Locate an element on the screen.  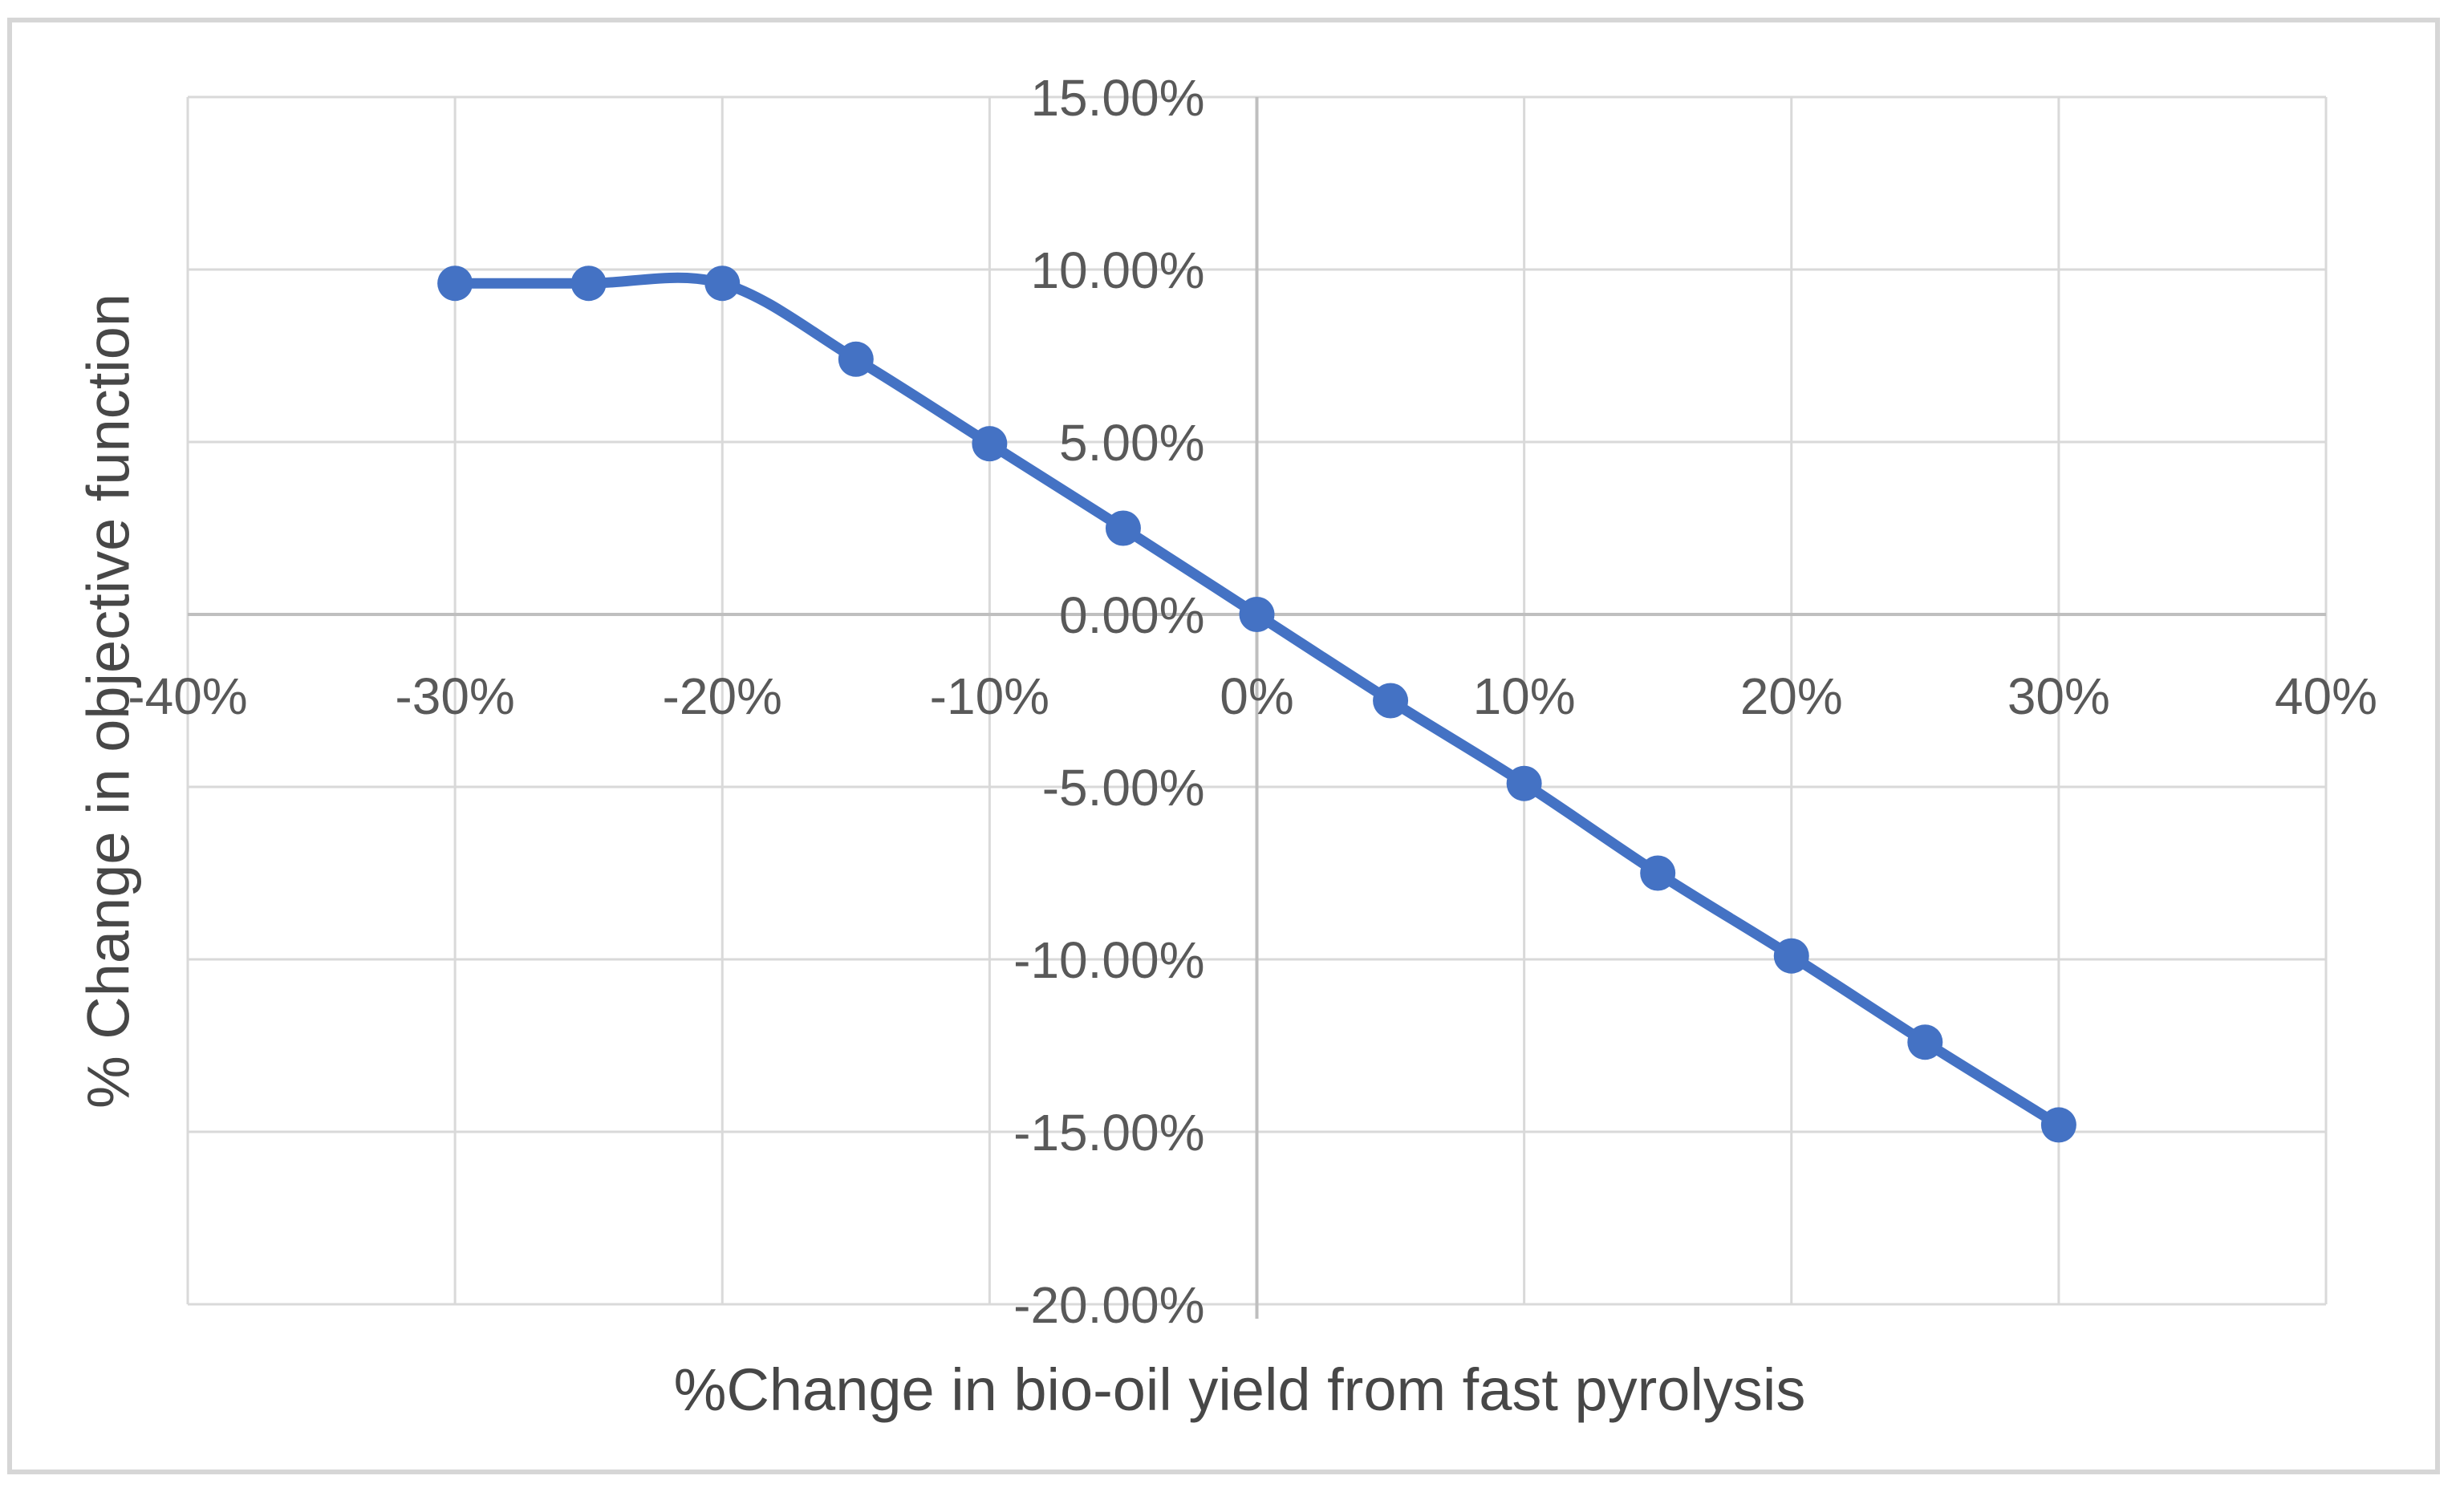
x-tick-label: -30% is located at coordinates (455, 696).